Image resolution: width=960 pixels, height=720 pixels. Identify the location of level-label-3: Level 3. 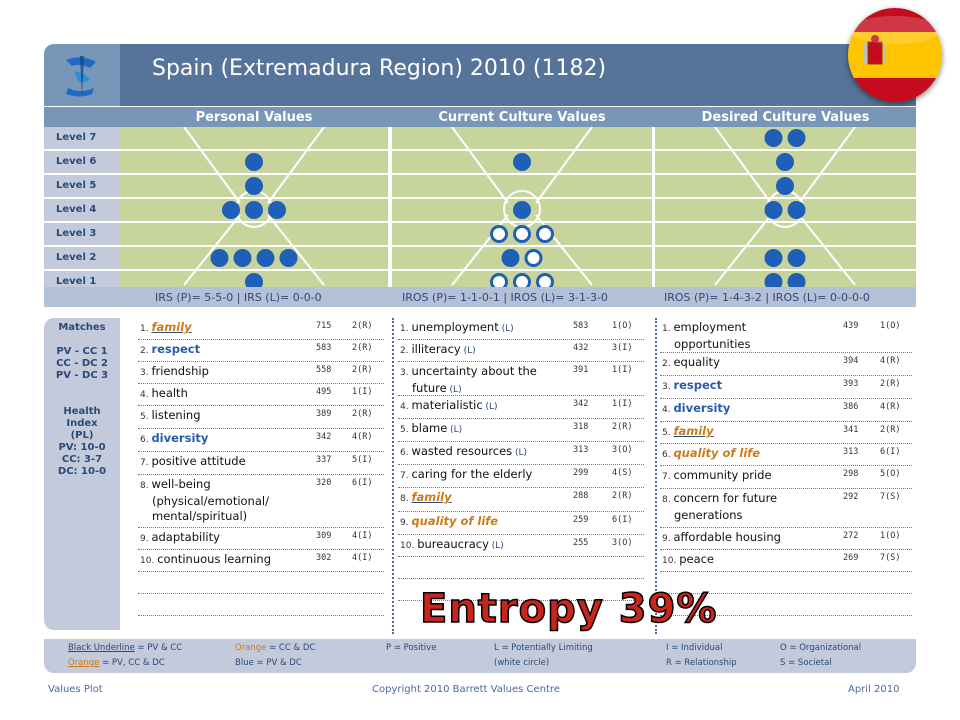
(82, 234).